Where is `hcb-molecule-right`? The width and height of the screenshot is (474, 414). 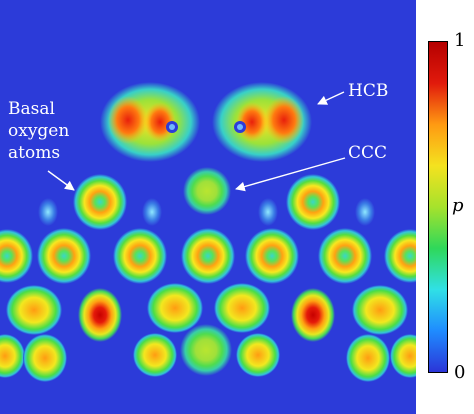 hcb-molecule-right is located at coordinates (262, 122).